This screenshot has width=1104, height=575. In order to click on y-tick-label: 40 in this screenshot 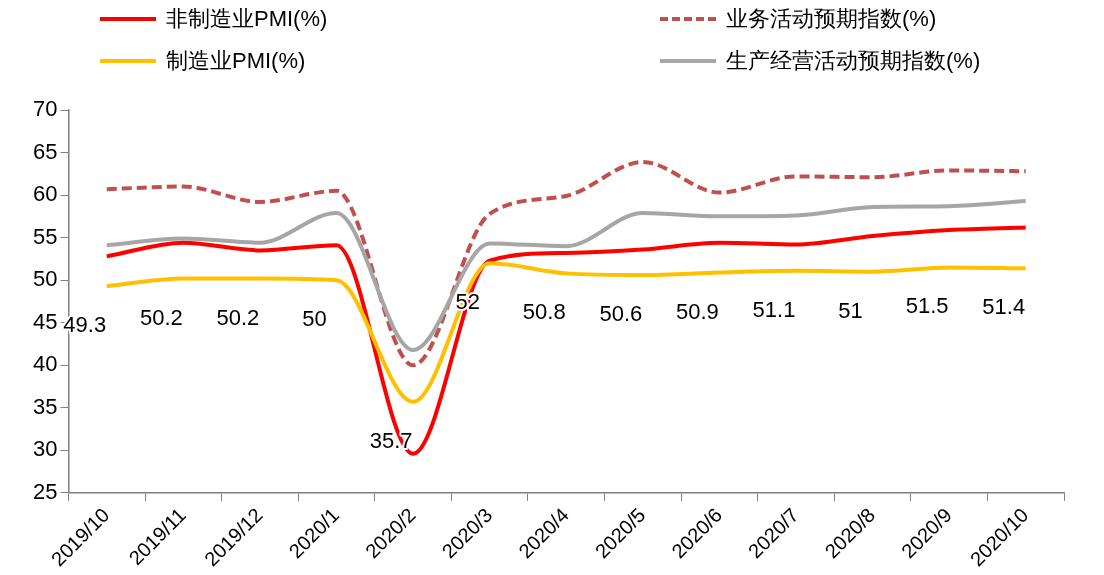, I will do `click(45, 364)`.